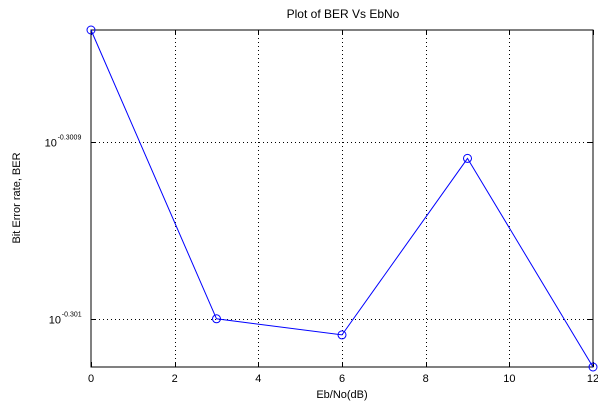 Image resolution: width=598 pixels, height=403 pixels. Describe the element at coordinates (175, 379) in the screenshot. I see `x-tick-label: 2` at that location.